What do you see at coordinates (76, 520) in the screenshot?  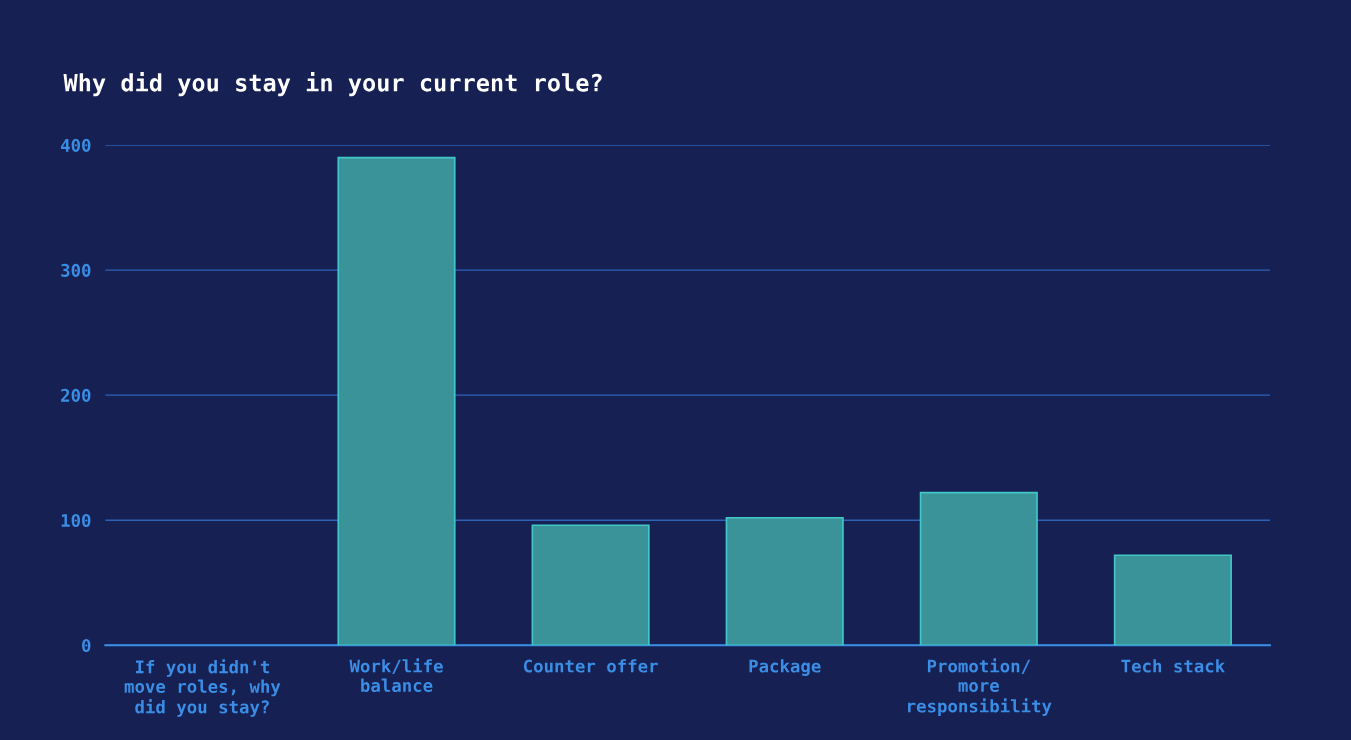 I see `y-tick-label: 100` at bounding box center [76, 520].